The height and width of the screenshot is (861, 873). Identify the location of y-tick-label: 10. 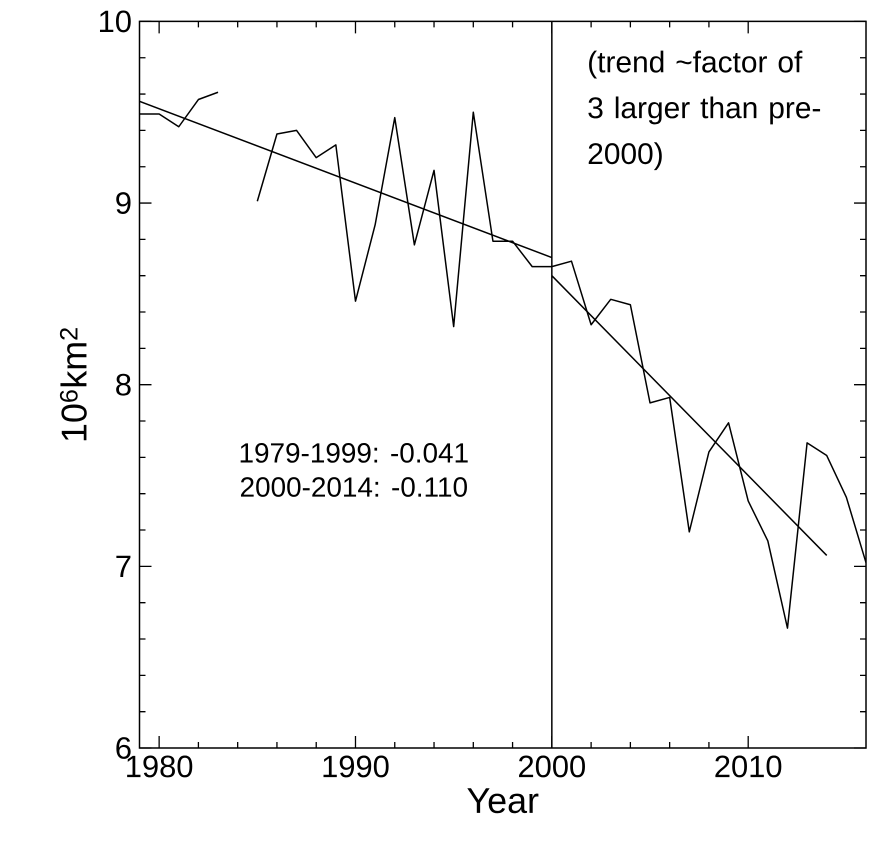
(115, 21).